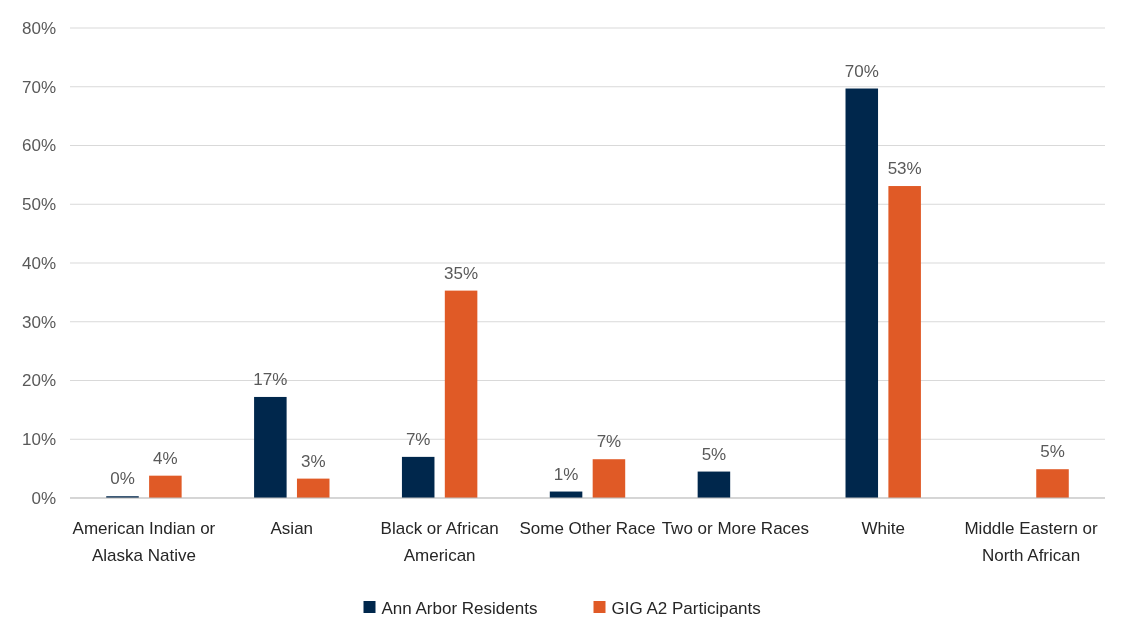 The image size is (1127, 632). I want to click on data-label: 17%, so click(270, 379).